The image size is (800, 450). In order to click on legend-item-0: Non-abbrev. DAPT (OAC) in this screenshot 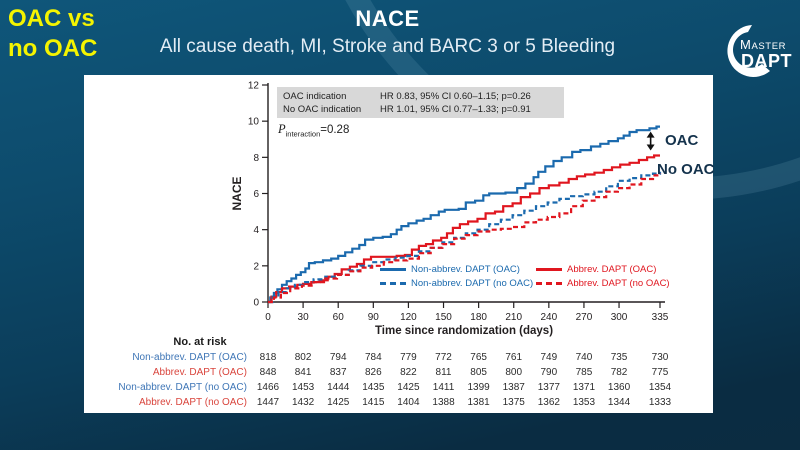, I will do `click(453, 269)`.